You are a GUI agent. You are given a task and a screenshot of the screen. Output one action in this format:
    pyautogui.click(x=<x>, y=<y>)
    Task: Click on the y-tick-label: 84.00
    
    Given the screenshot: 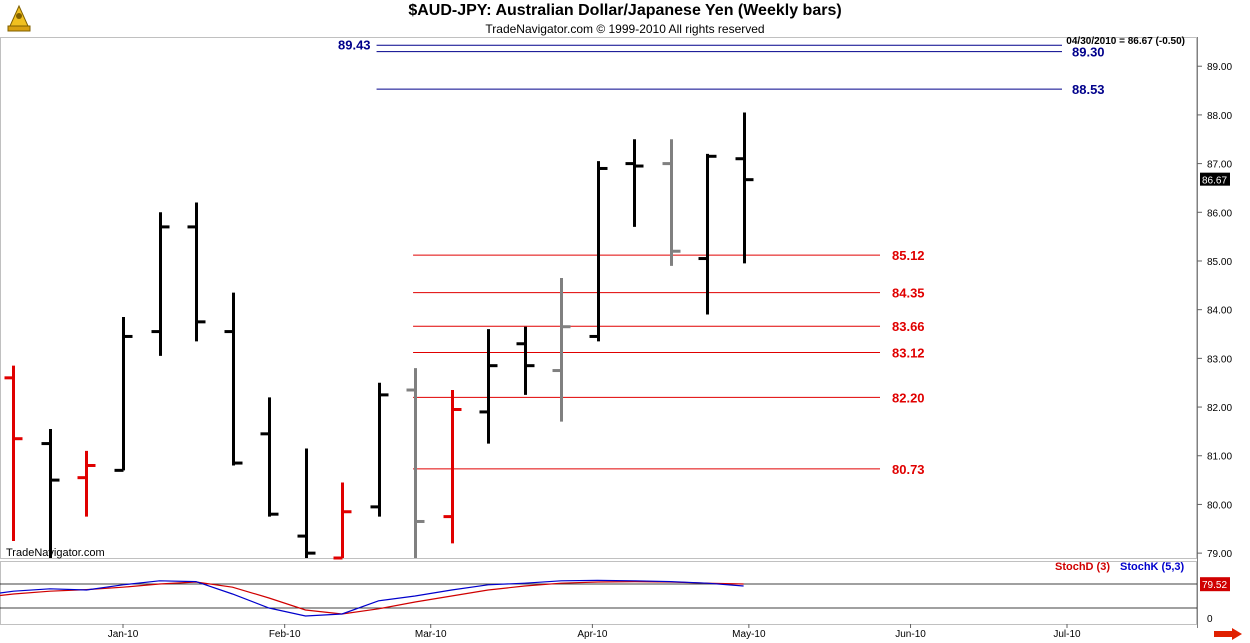 What is the action you would take?
    pyautogui.click(x=1219, y=311)
    